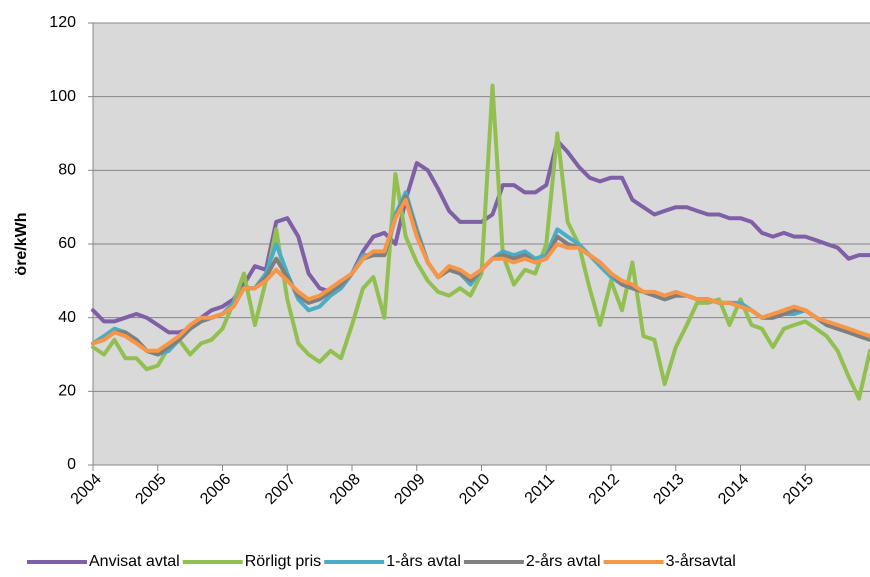 Image resolution: width=870 pixels, height=577 pixels. What do you see at coordinates (540, 489) in the screenshot?
I see `x-tick-label: 2011` at bounding box center [540, 489].